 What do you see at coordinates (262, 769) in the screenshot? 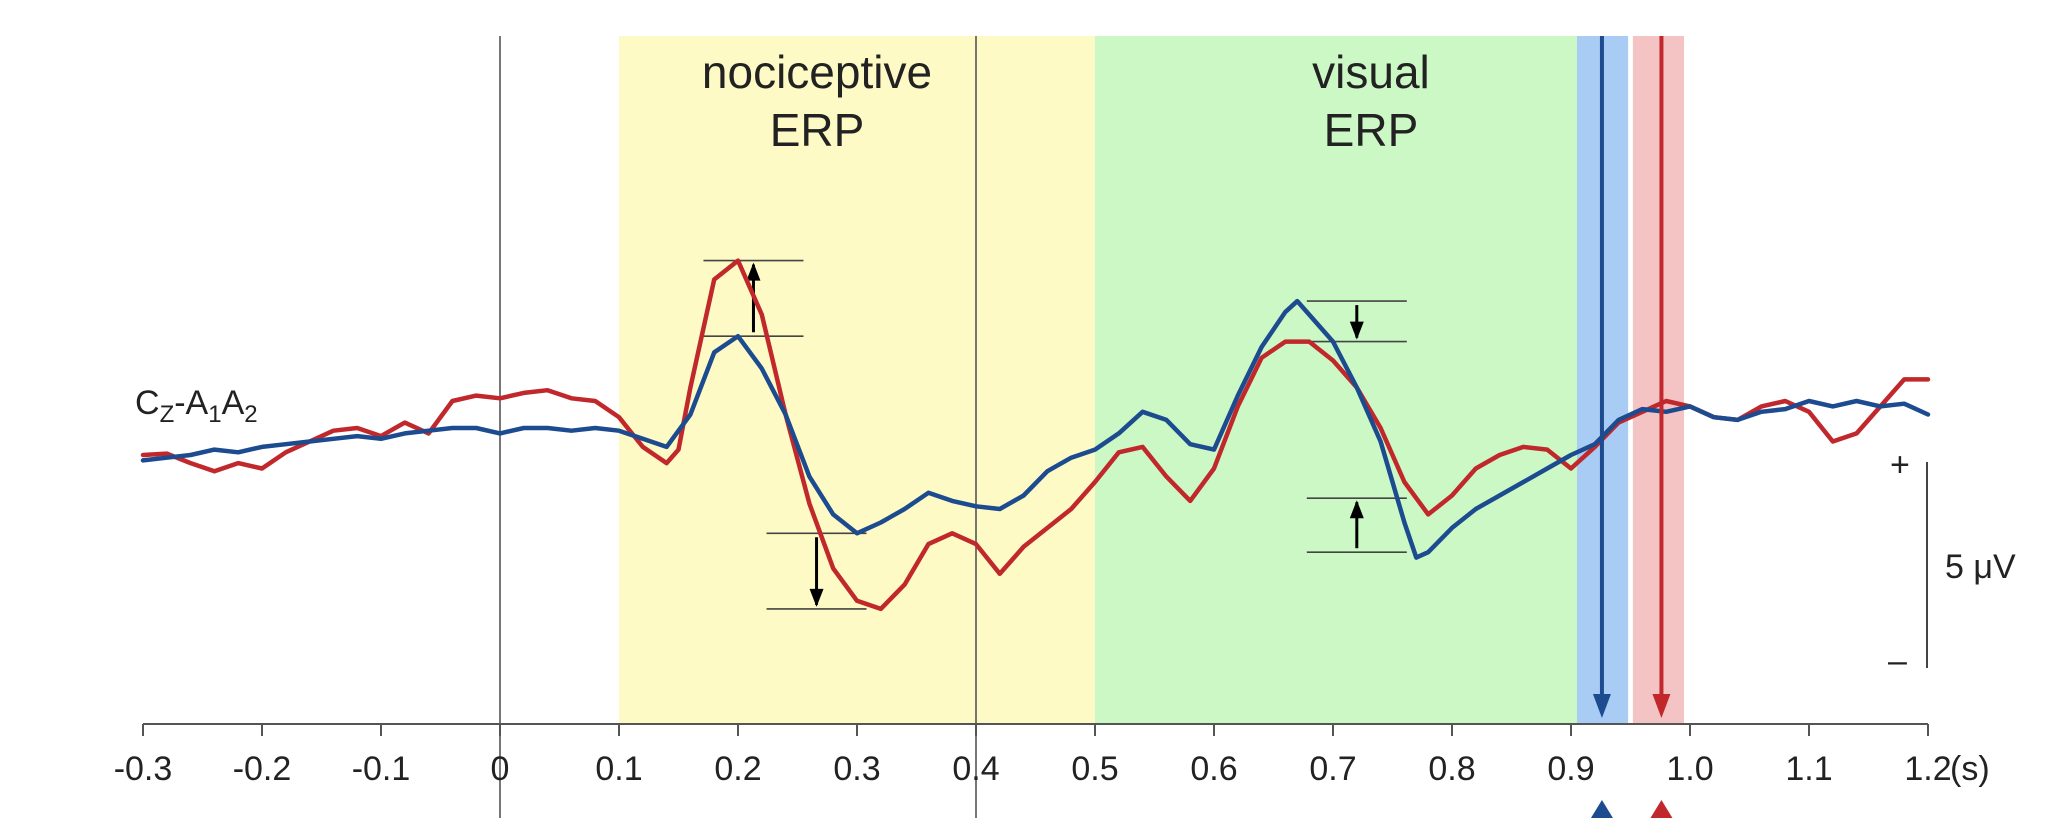
I see `x-tick-label: -0.2` at bounding box center [262, 769].